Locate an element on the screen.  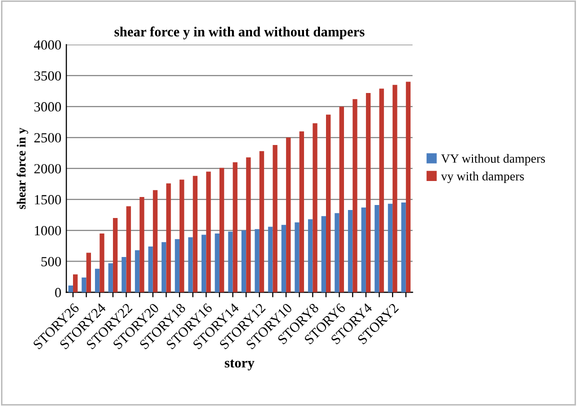
y-tick-label: 1000 is located at coordinates (47, 231).